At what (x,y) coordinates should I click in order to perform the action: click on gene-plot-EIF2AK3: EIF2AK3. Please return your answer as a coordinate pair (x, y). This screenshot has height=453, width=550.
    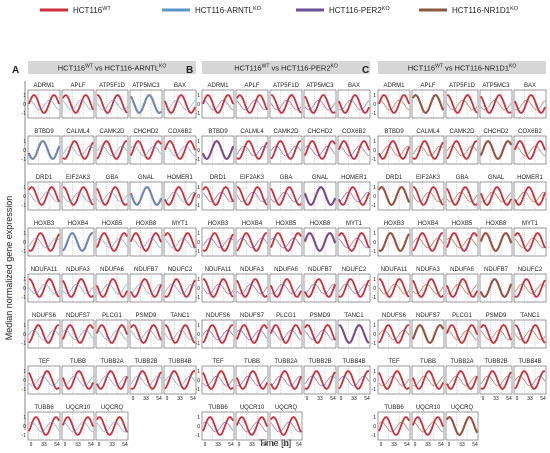
    Looking at the image, I should click on (428, 193).